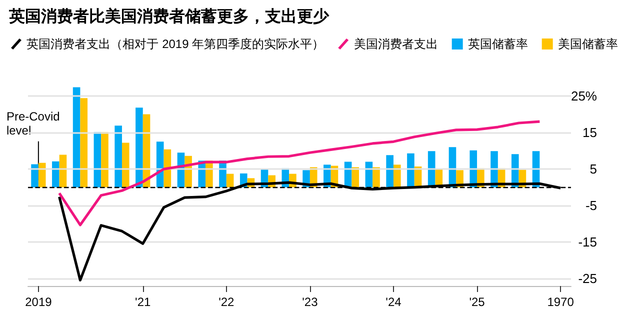 The height and width of the screenshot is (324, 629). I want to click on legend-label: 美国储蓄率, so click(588, 44).